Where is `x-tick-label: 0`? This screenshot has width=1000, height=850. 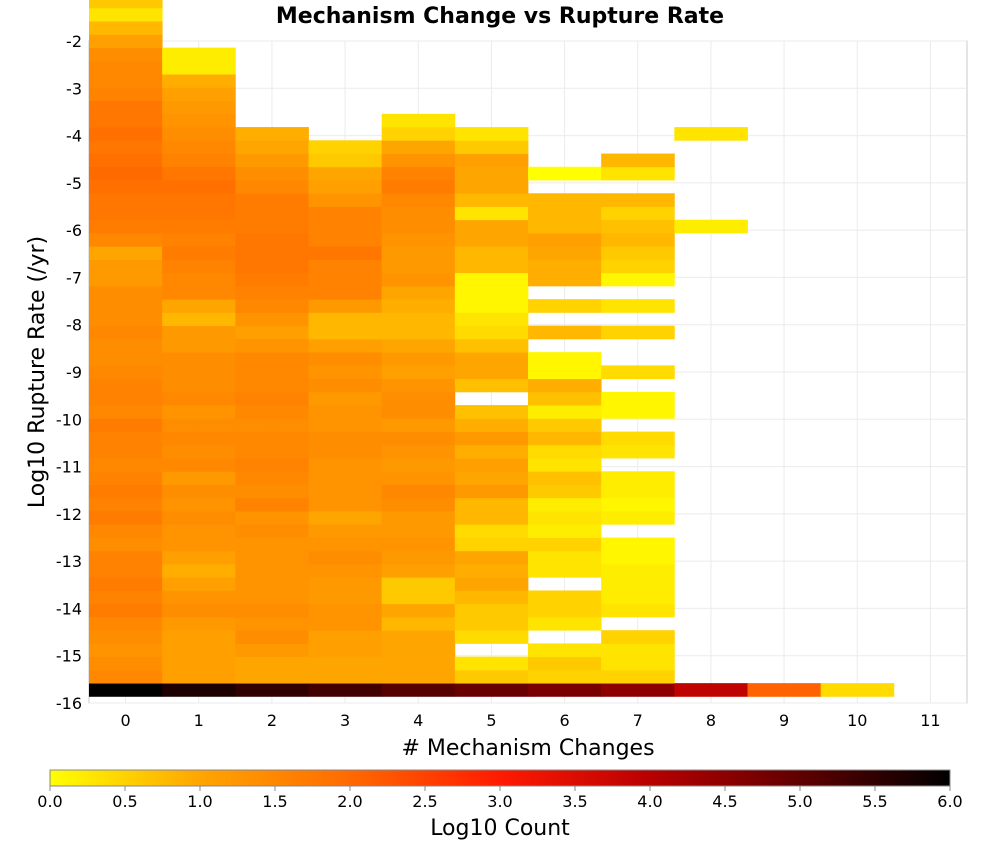
x-tick-label: 0 is located at coordinates (125, 720).